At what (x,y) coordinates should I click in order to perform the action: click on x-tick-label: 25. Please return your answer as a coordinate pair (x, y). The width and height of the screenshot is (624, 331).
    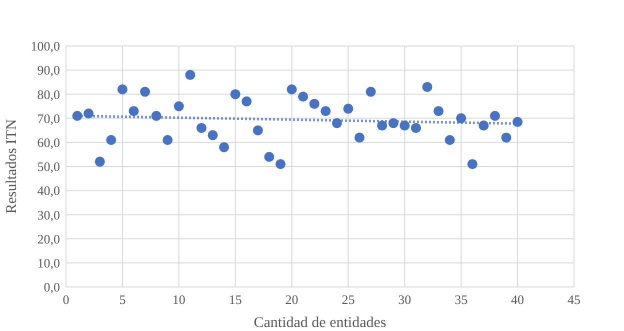
    Looking at the image, I should click on (348, 299).